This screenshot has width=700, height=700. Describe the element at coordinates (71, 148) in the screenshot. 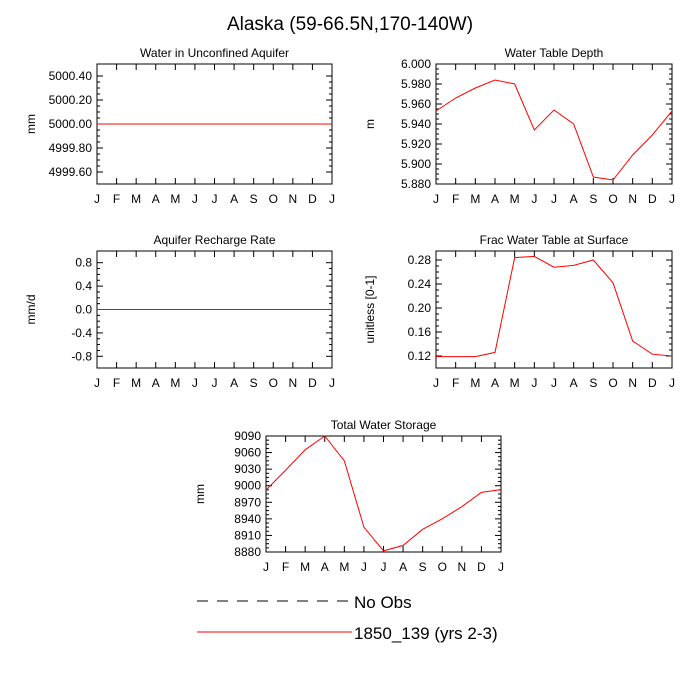

I see `y-tick-label: 4999.80` at that location.